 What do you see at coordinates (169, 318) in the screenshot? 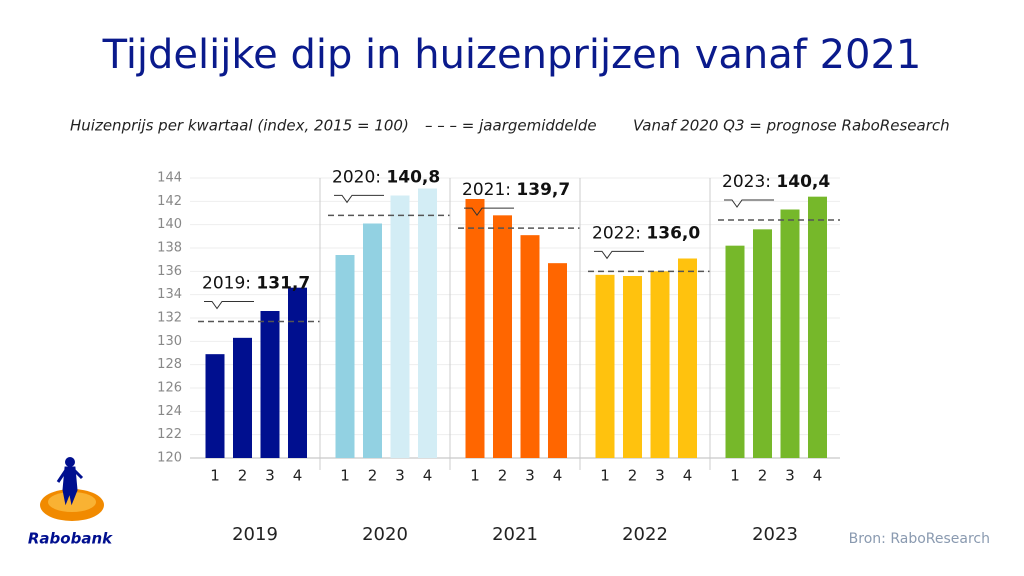
I see `y-tick-label: 132` at bounding box center [169, 318].